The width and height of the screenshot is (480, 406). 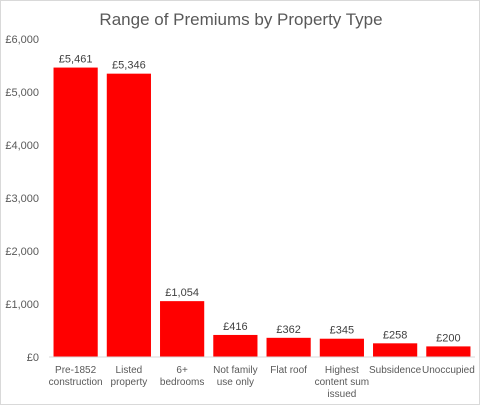 I want to click on x-tick-label: Flat roof, so click(x=288, y=370).